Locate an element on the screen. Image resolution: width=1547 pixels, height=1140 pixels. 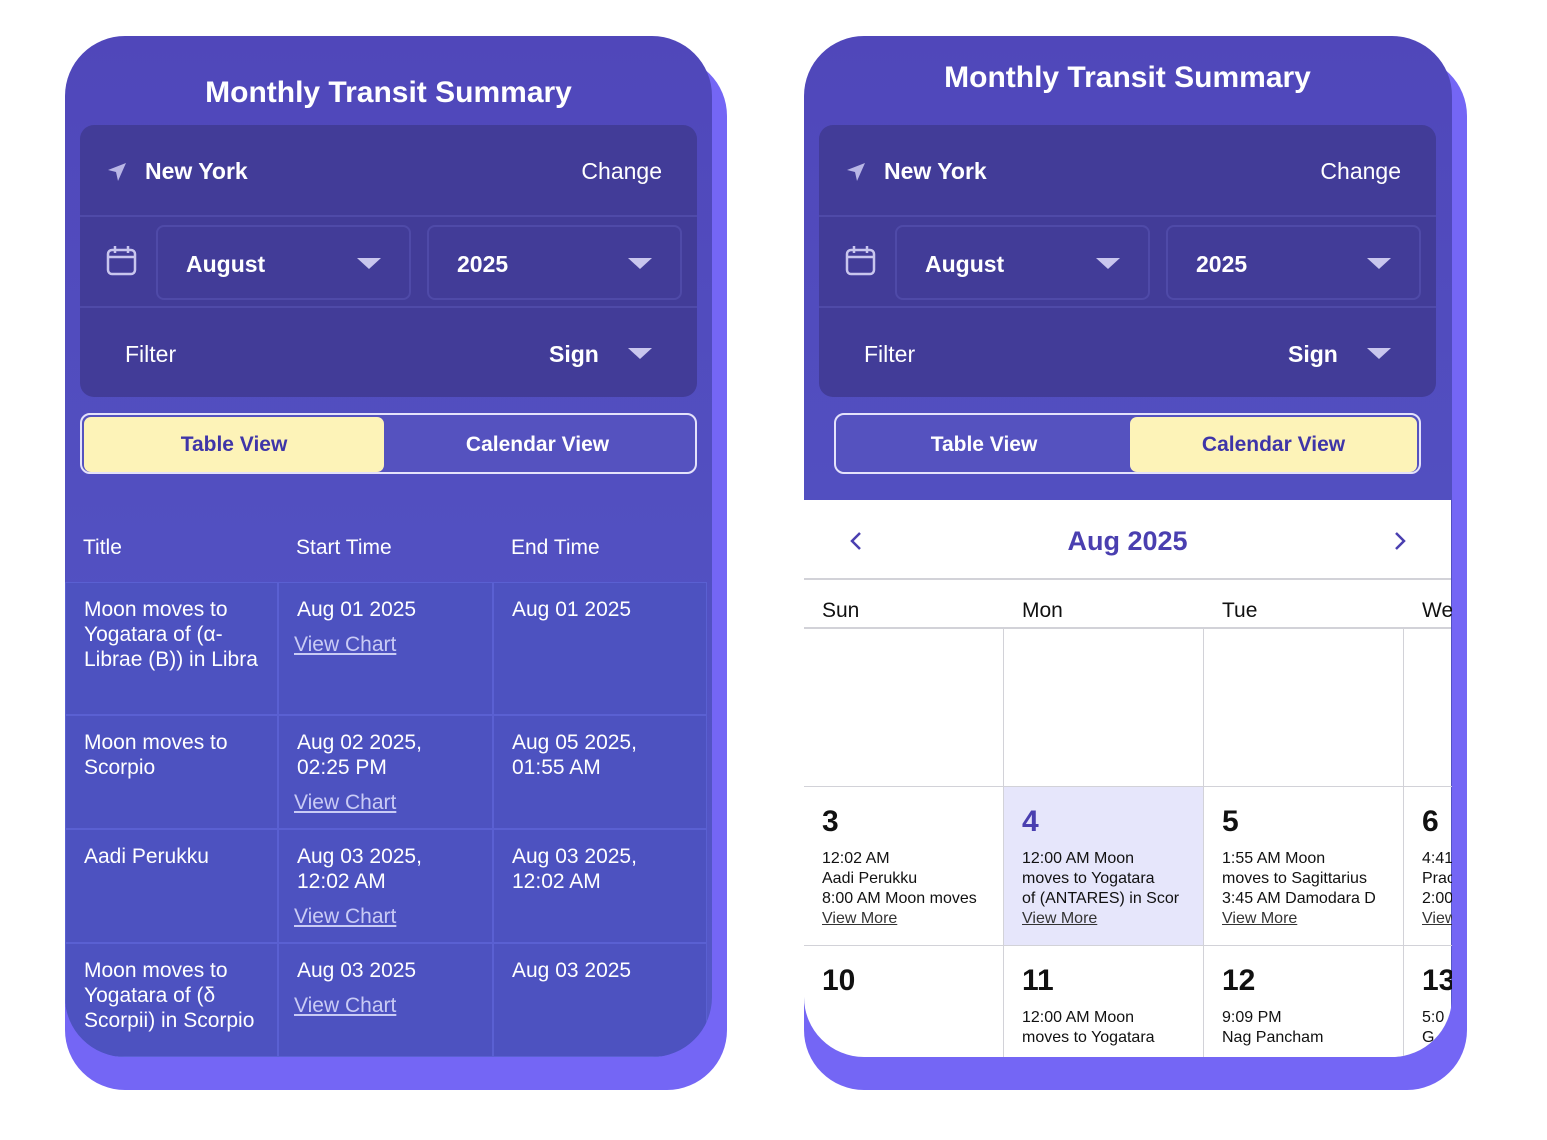
table-cell: Aug 03 2025, 12:02 AM View Chart is located at coordinates (385, 886).